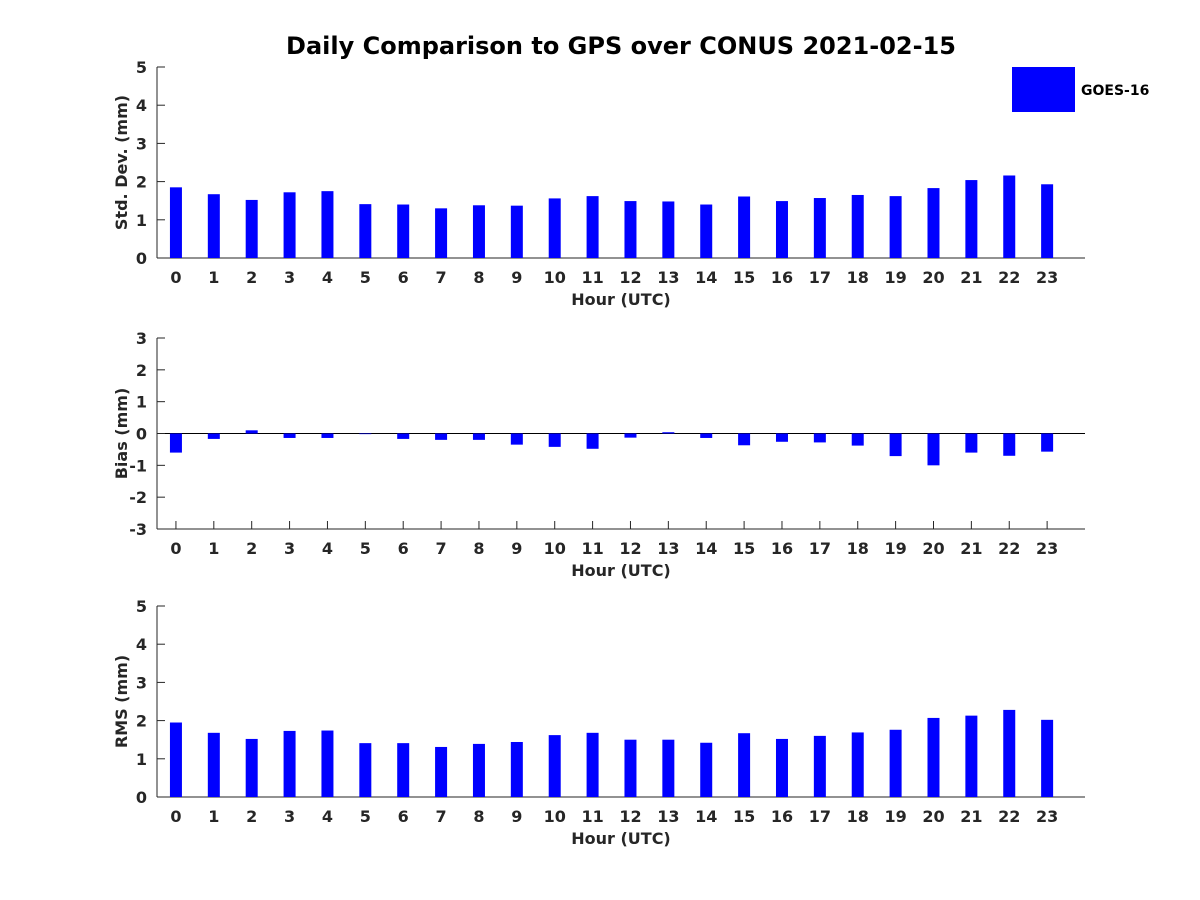  Describe the element at coordinates (138, 497) in the screenshot. I see `y-tick-label: -2` at that location.